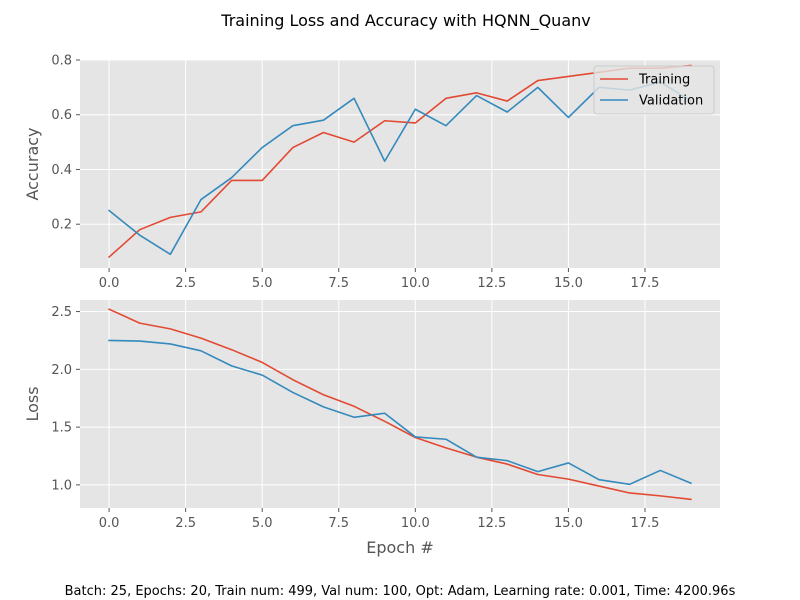 The image size is (800, 600). Describe the element at coordinates (262, 283) in the screenshot. I see `accuracy-x-tick-label: 5.0` at that location.